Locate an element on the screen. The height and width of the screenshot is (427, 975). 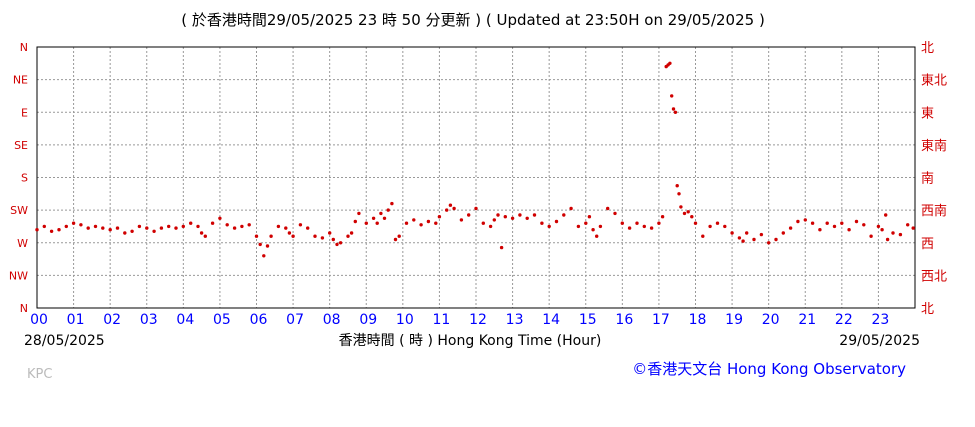
y-tick-label-zh: 西南 is located at coordinates (934, 211).